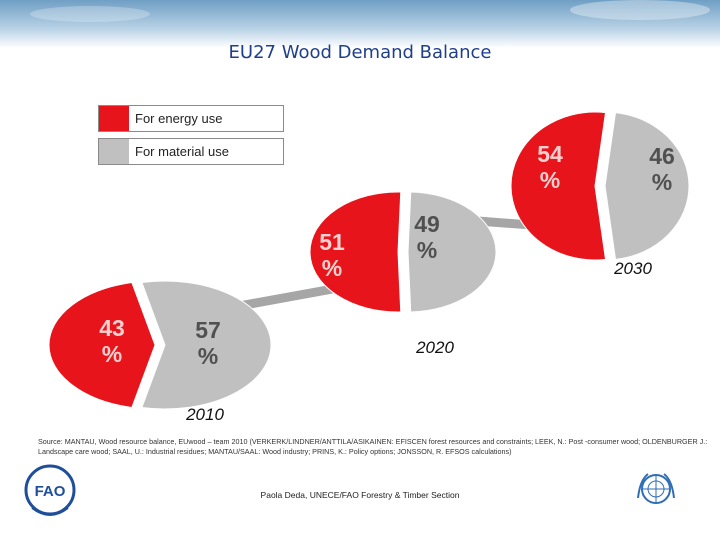  Describe the element at coordinates (632, 268) in the screenshot. I see `year-label-2030: 2030` at that location.